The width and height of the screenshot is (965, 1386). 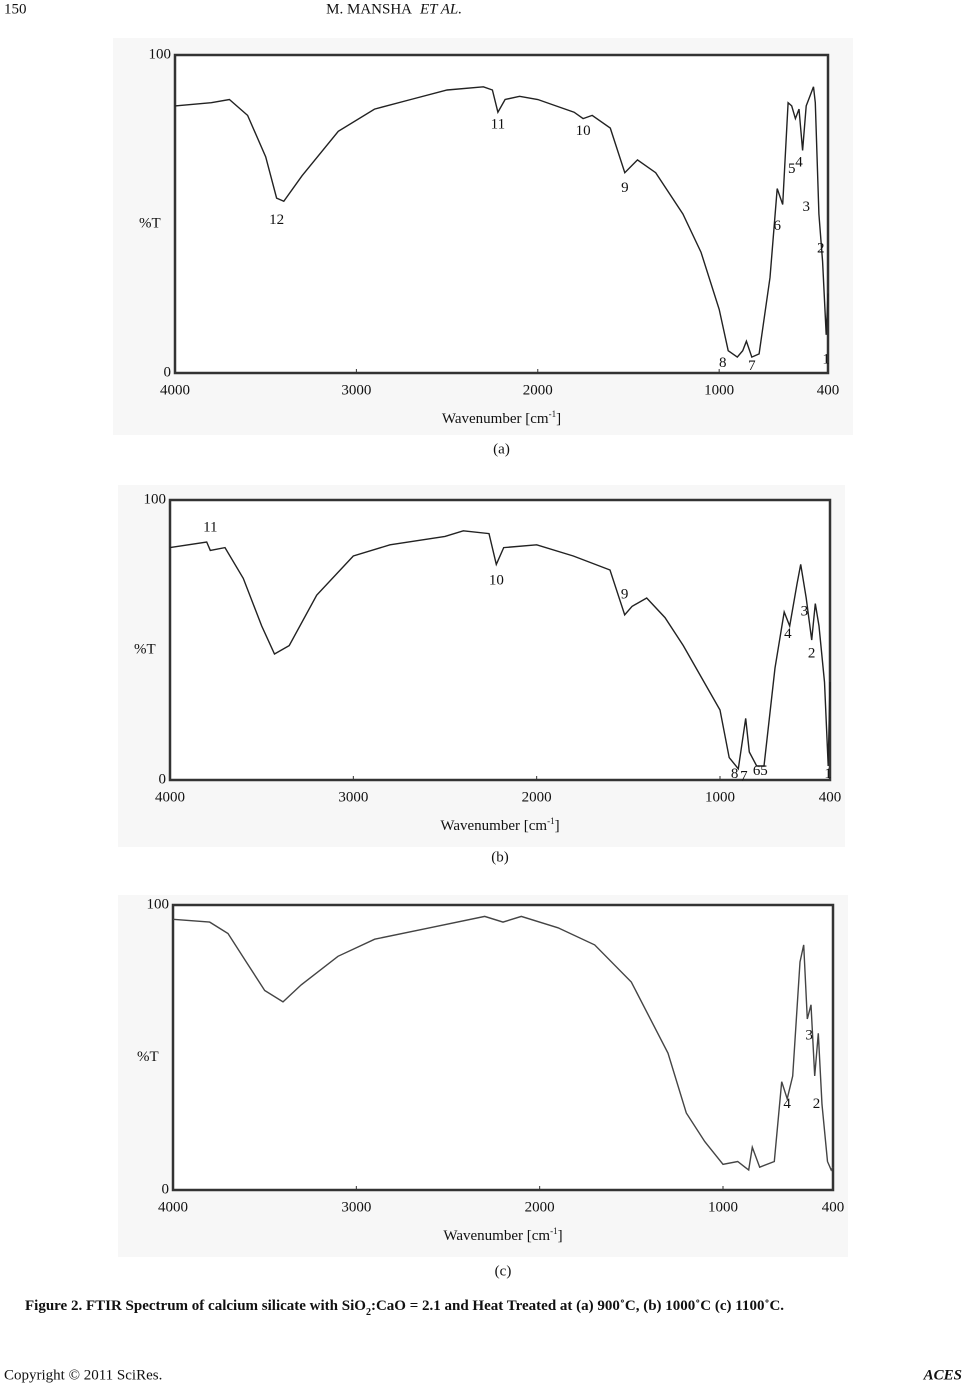 What do you see at coordinates (942, 1375) in the screenshot?
I see `journal: ACES` at bounding box center [942, 1375].